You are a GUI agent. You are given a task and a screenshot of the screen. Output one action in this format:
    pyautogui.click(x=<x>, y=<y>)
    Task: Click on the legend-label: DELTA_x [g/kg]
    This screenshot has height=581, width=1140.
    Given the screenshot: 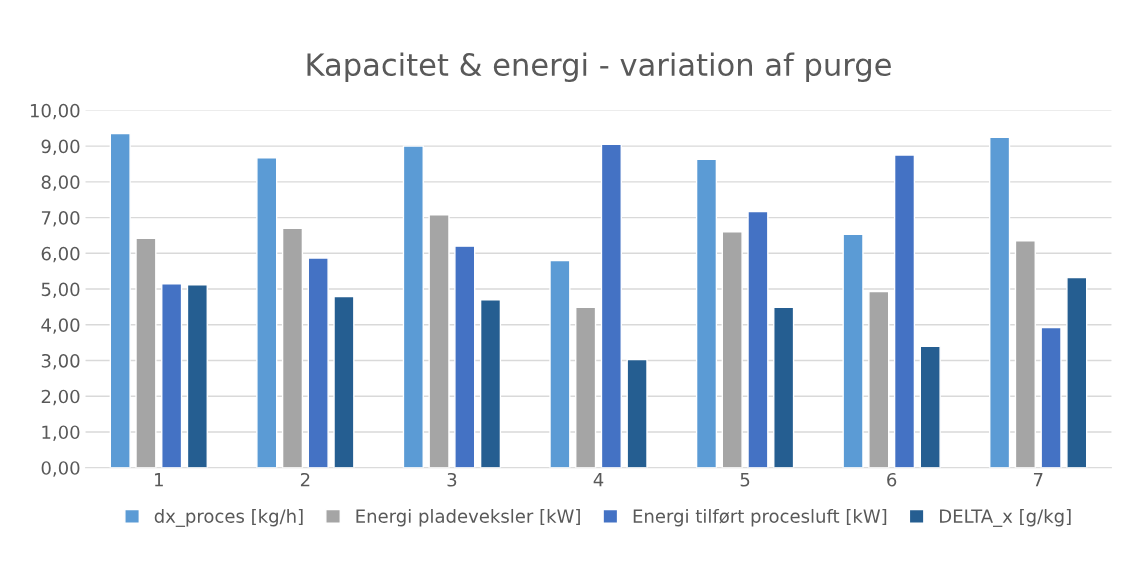 What is the action you would take?
    pyautogui.click(x=1005, y=517)
    